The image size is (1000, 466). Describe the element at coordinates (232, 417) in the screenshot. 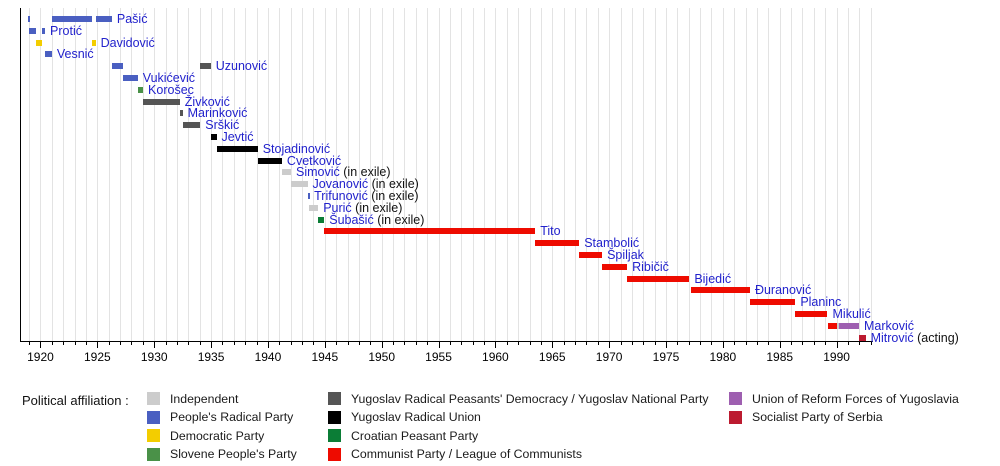

I see `legend-label: People's Radical Party` at that location.